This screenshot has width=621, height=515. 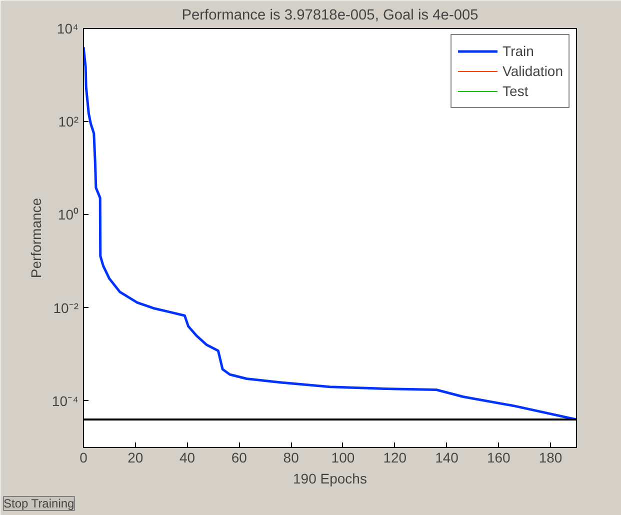 What do you see at coordinates (239, 458) in the screenshot?
I see `x-tick-label: 60` at bounding box center [239, 458].